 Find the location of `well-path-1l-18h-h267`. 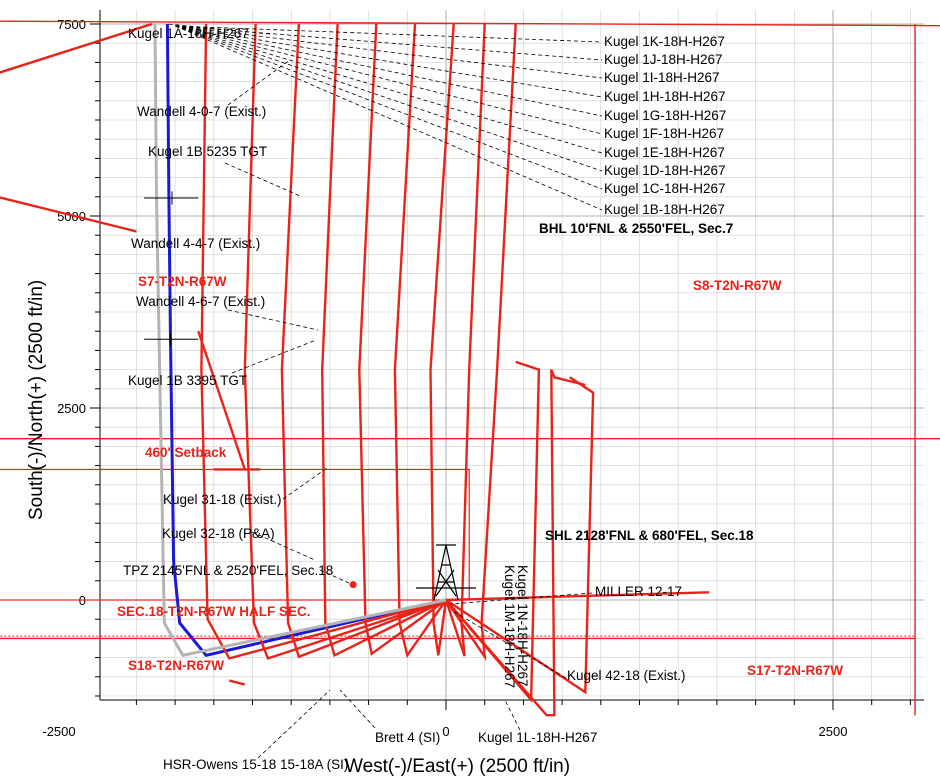

well-path-1l-18h-h267 is located at coordinates (515, 543).